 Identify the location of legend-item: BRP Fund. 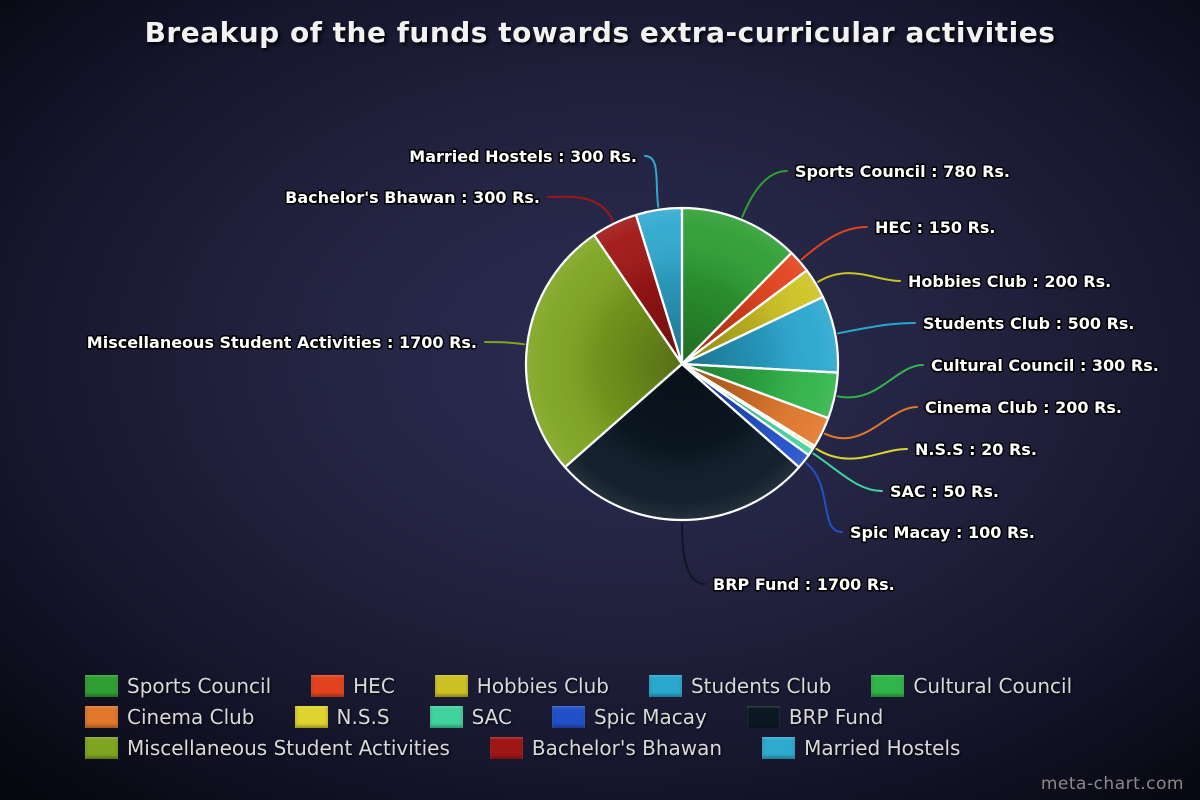
(815, 717).